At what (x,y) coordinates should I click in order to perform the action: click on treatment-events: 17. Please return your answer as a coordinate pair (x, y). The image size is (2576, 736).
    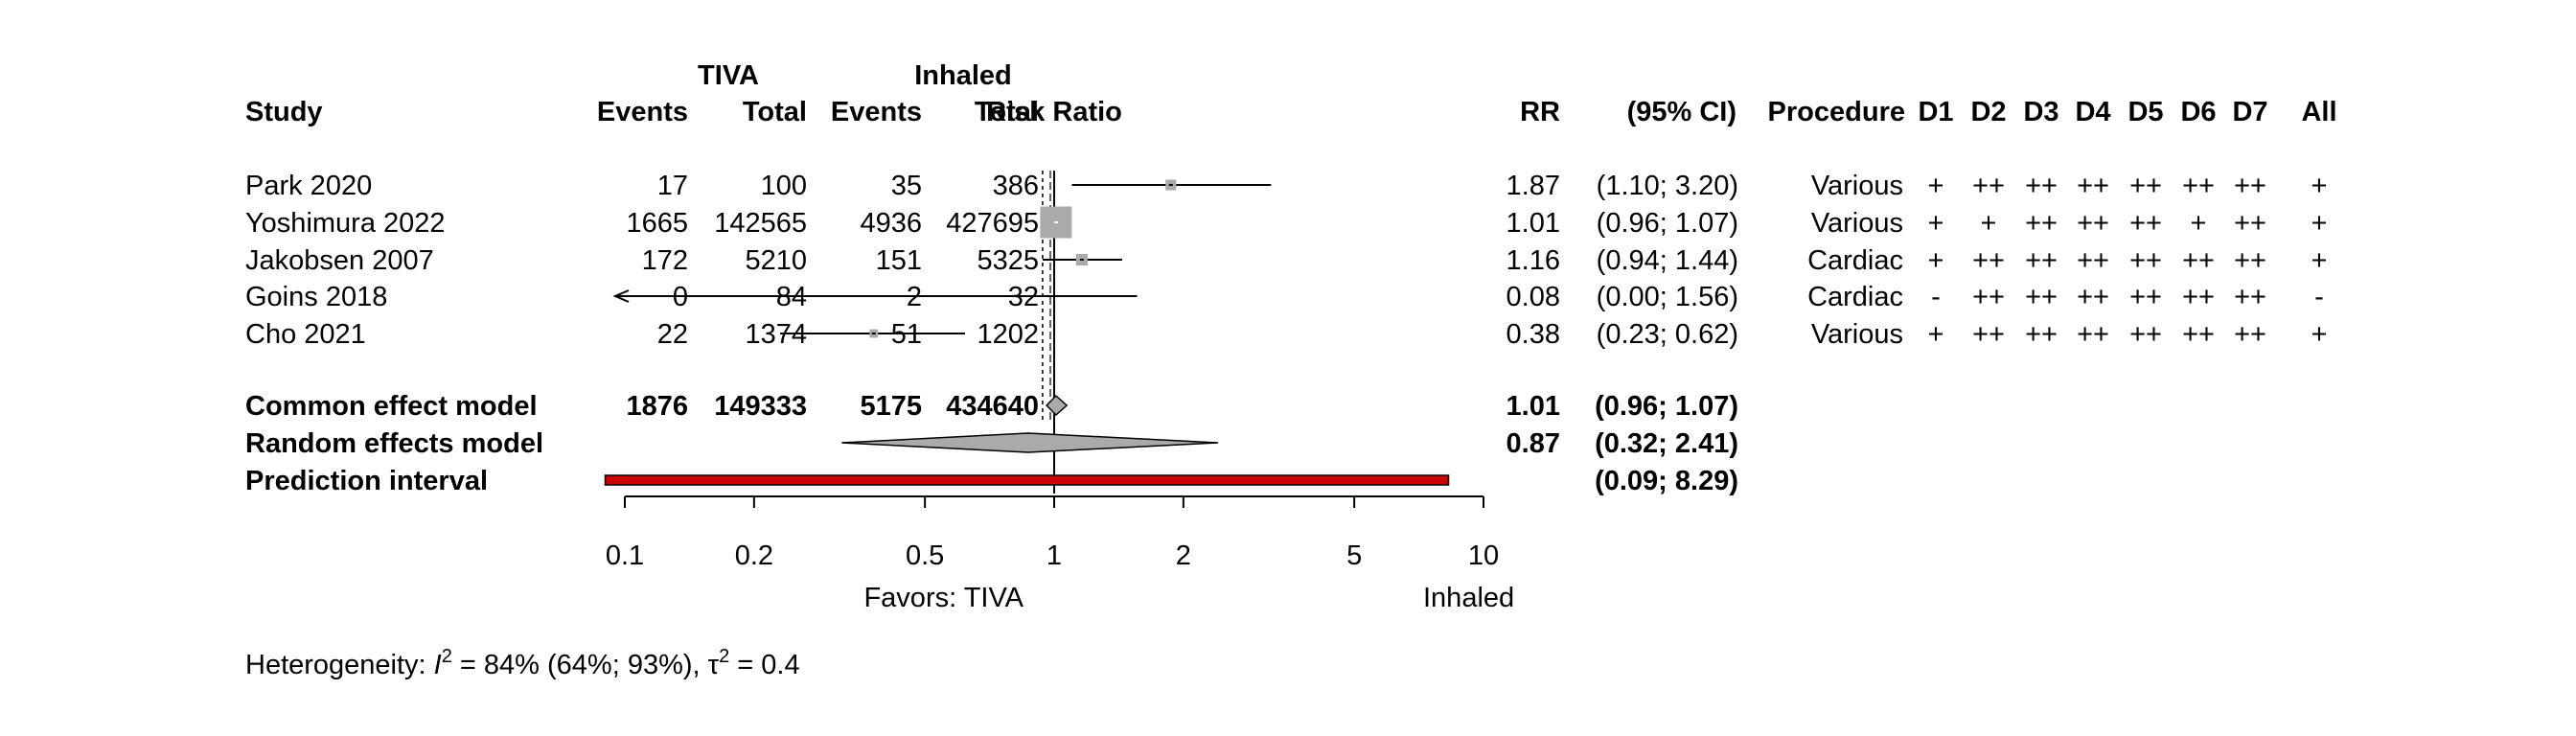
    Looking at the image, I should click on (672, 186).